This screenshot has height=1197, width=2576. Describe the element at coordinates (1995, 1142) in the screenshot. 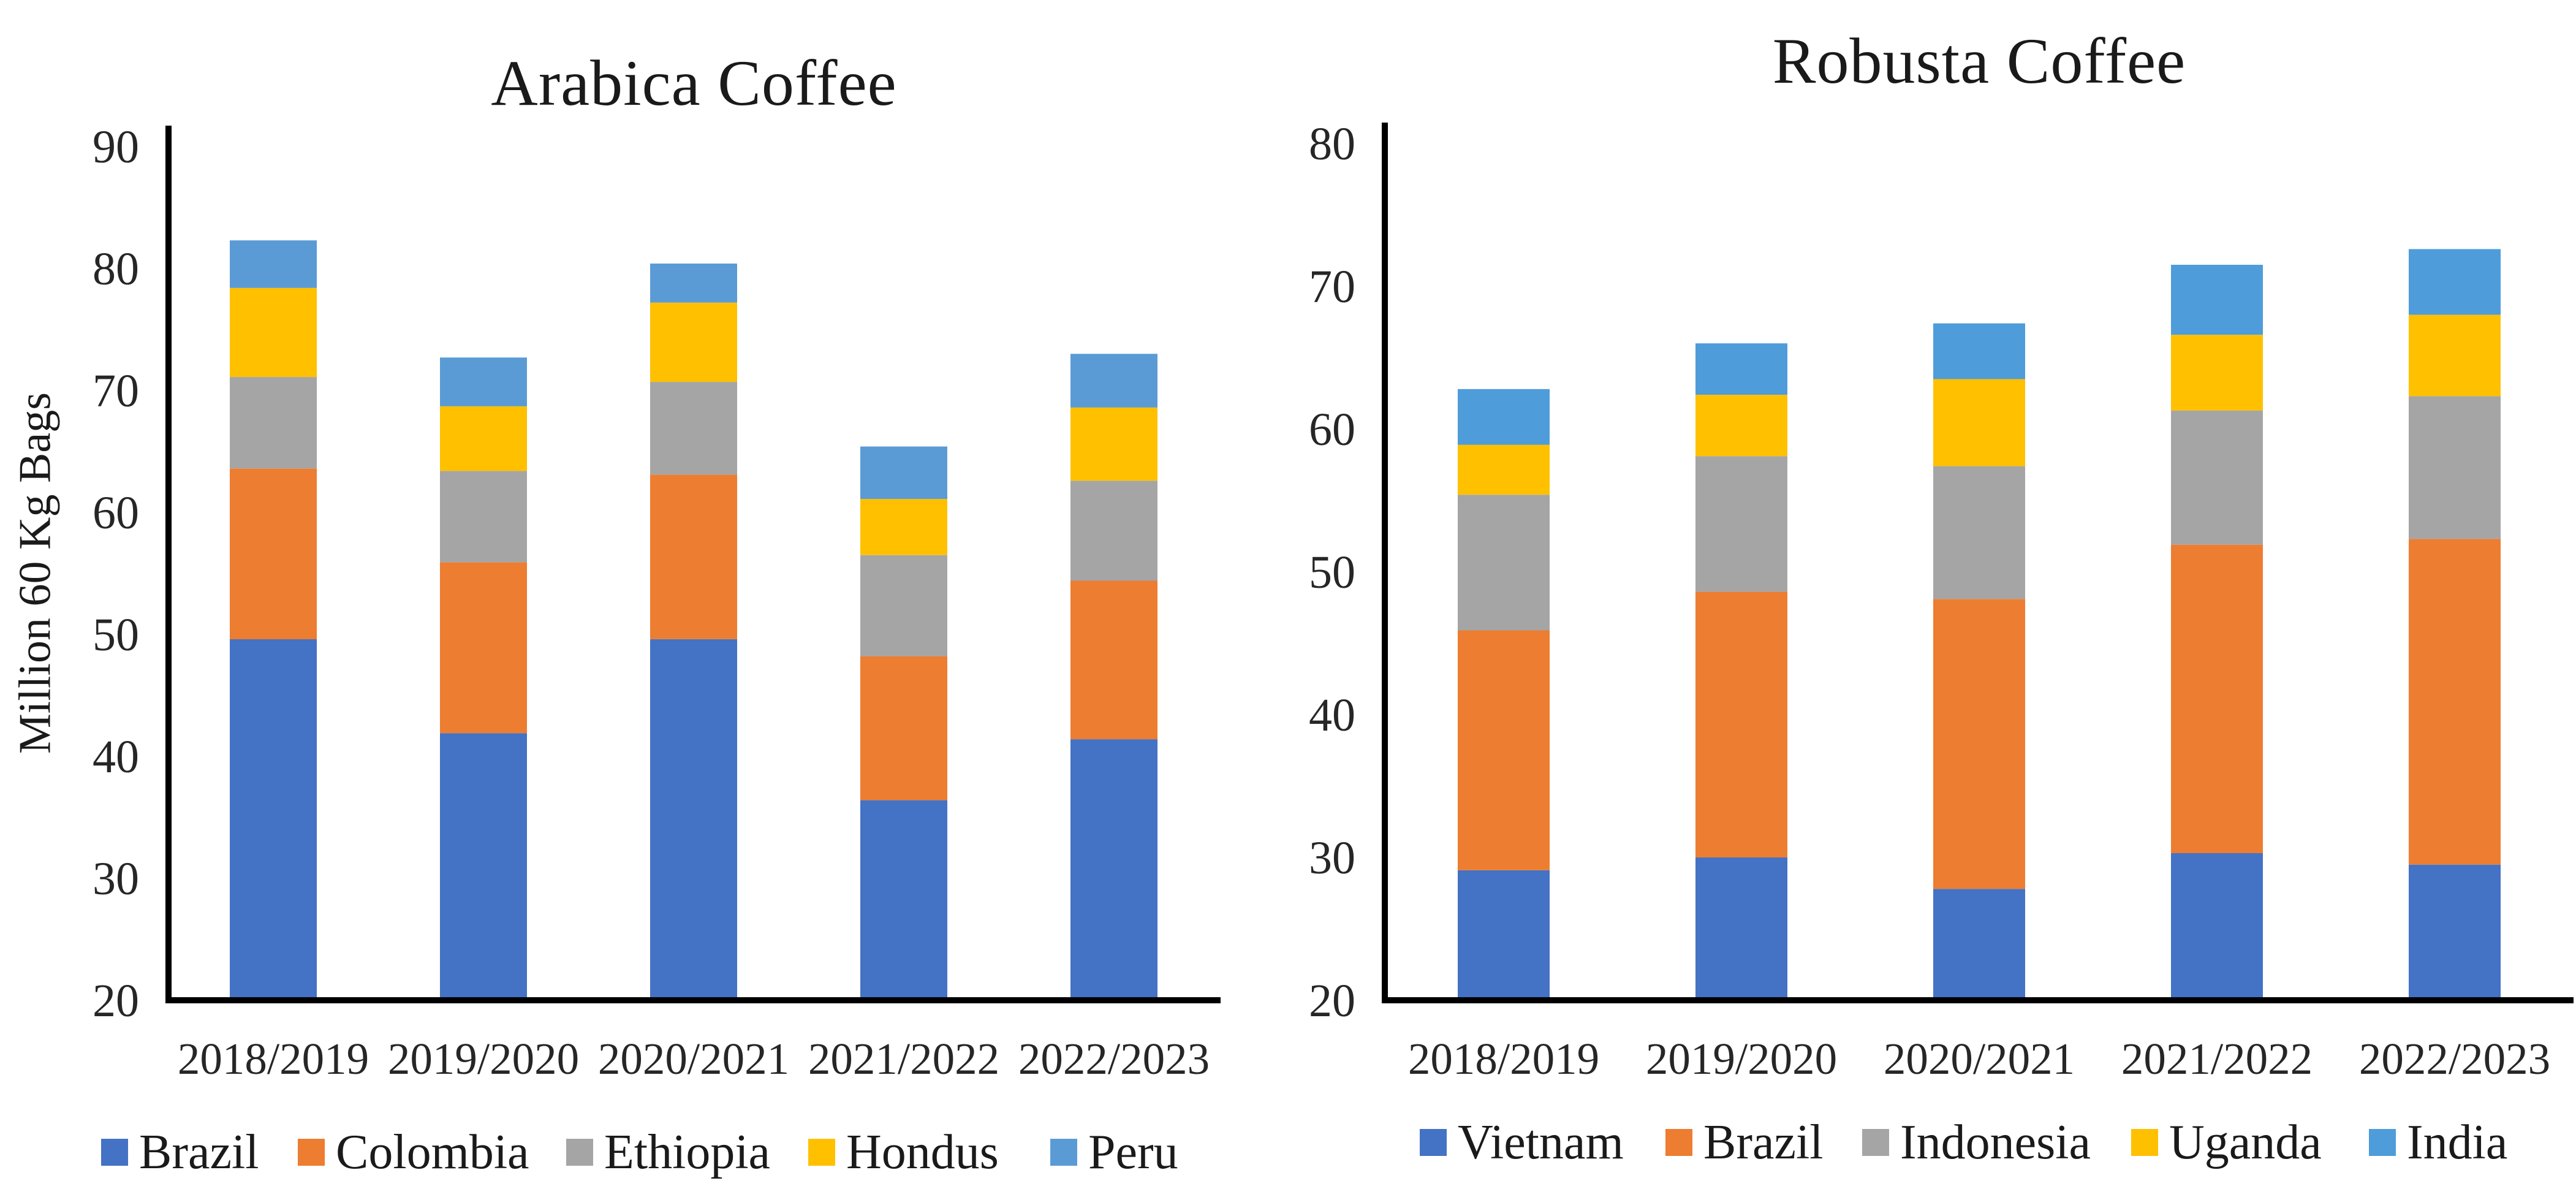

I see `legend-label: Indonesia` at that location.